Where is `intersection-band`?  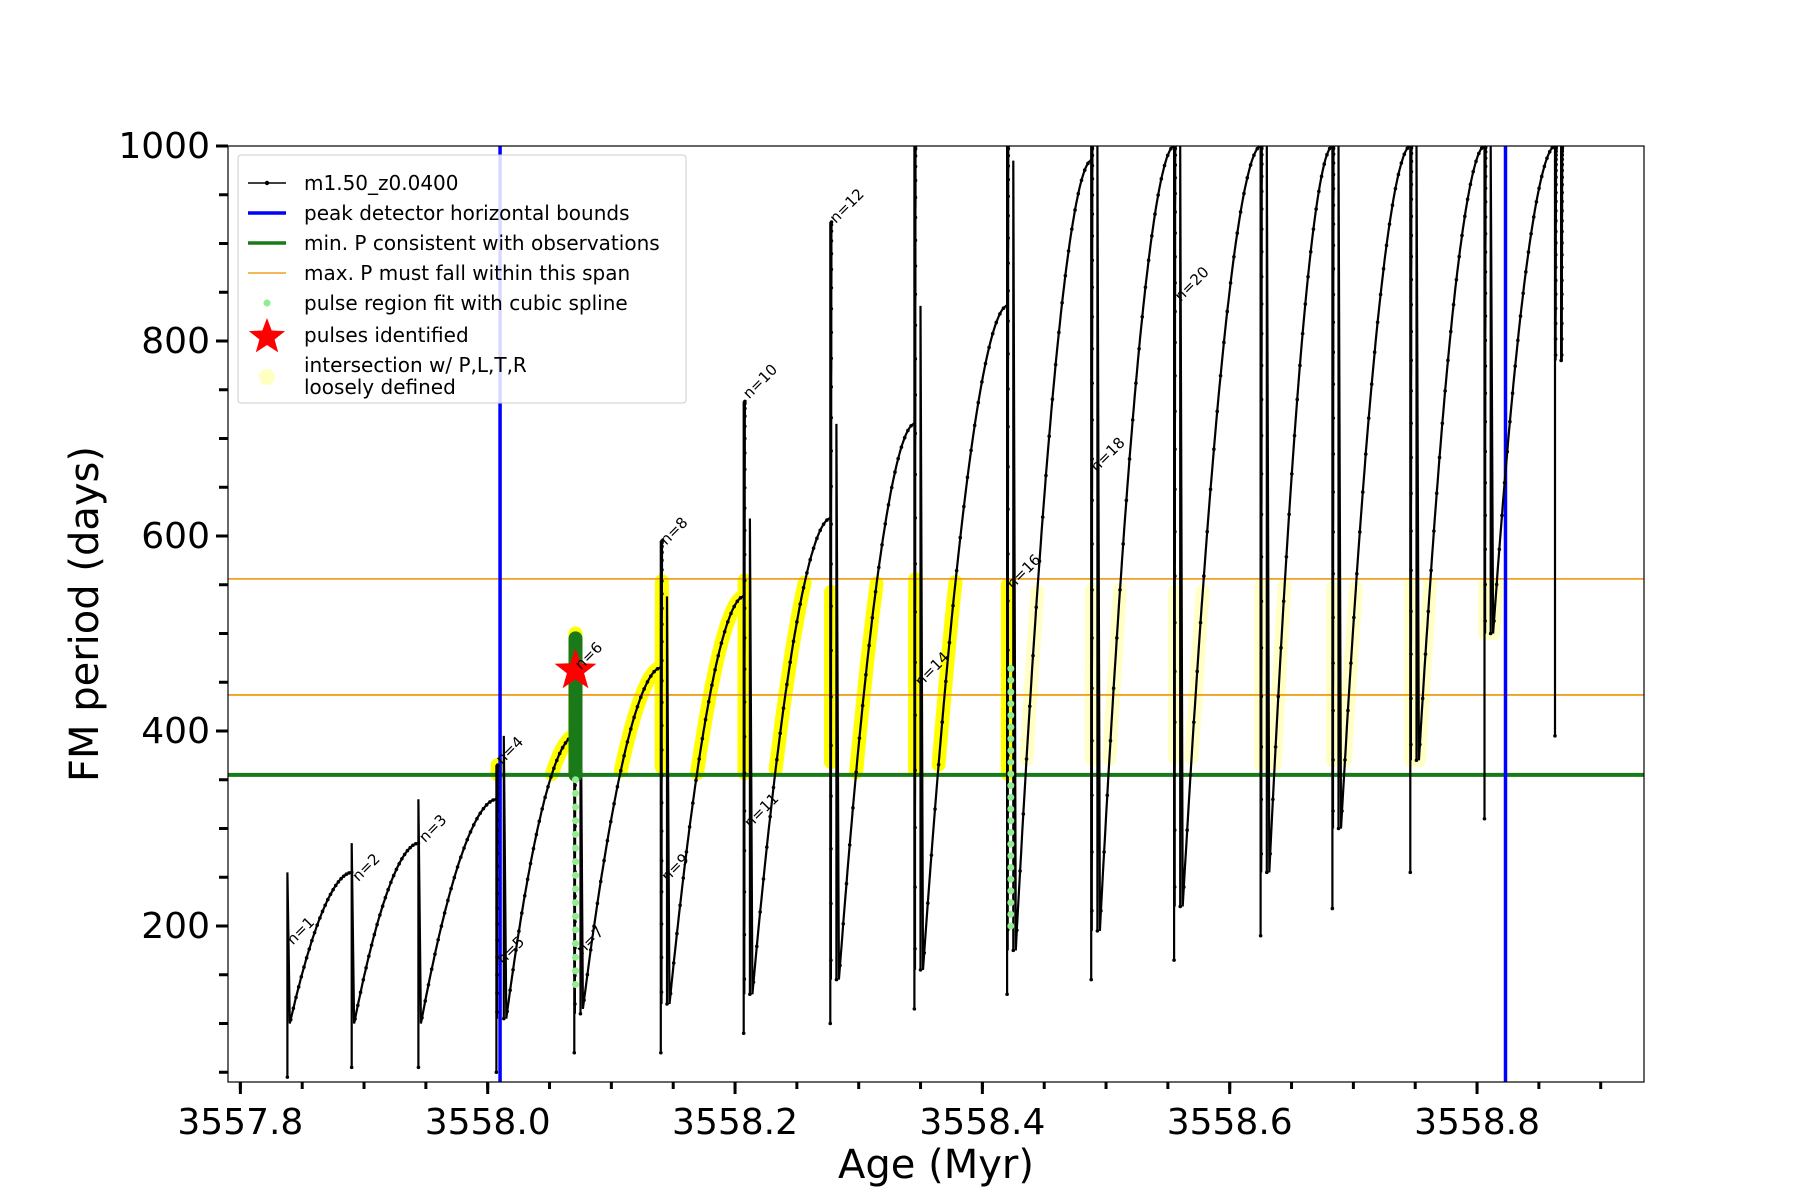
intersection-band is located at coordinates (720, 685).